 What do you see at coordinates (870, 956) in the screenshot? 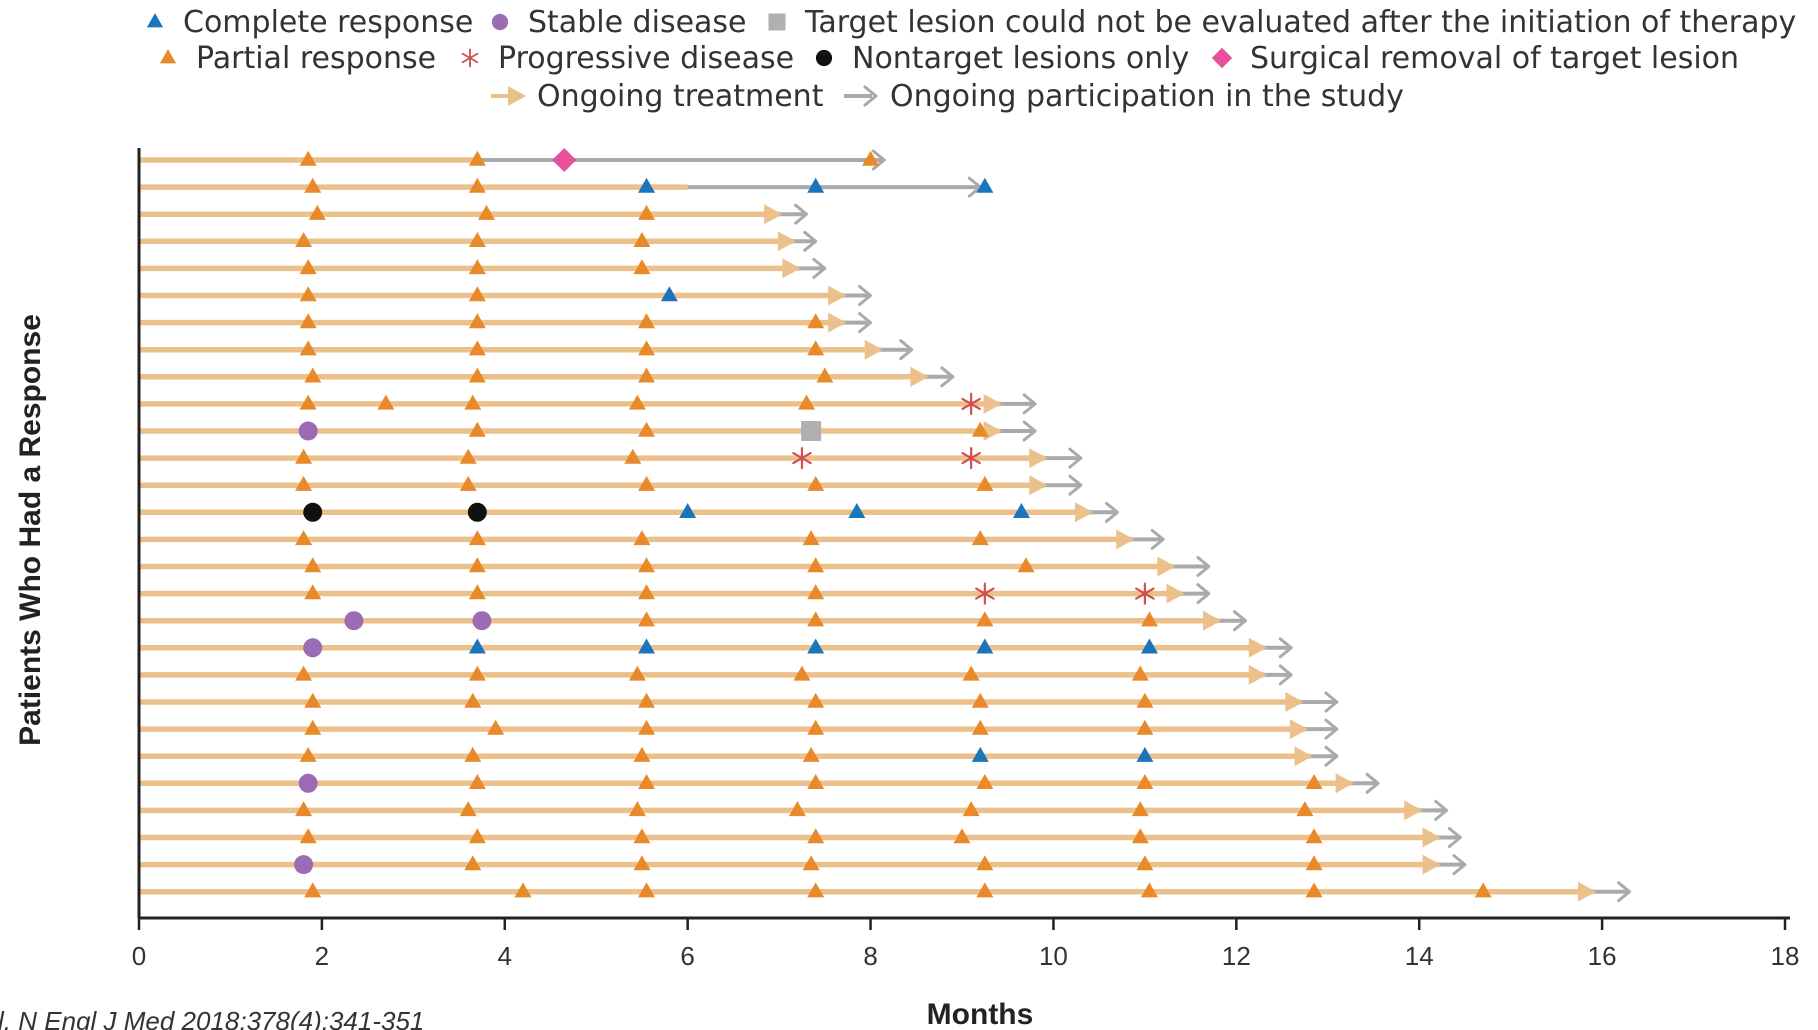
I see `x-tick-label-8: 8` at bounding box center [870, 956].